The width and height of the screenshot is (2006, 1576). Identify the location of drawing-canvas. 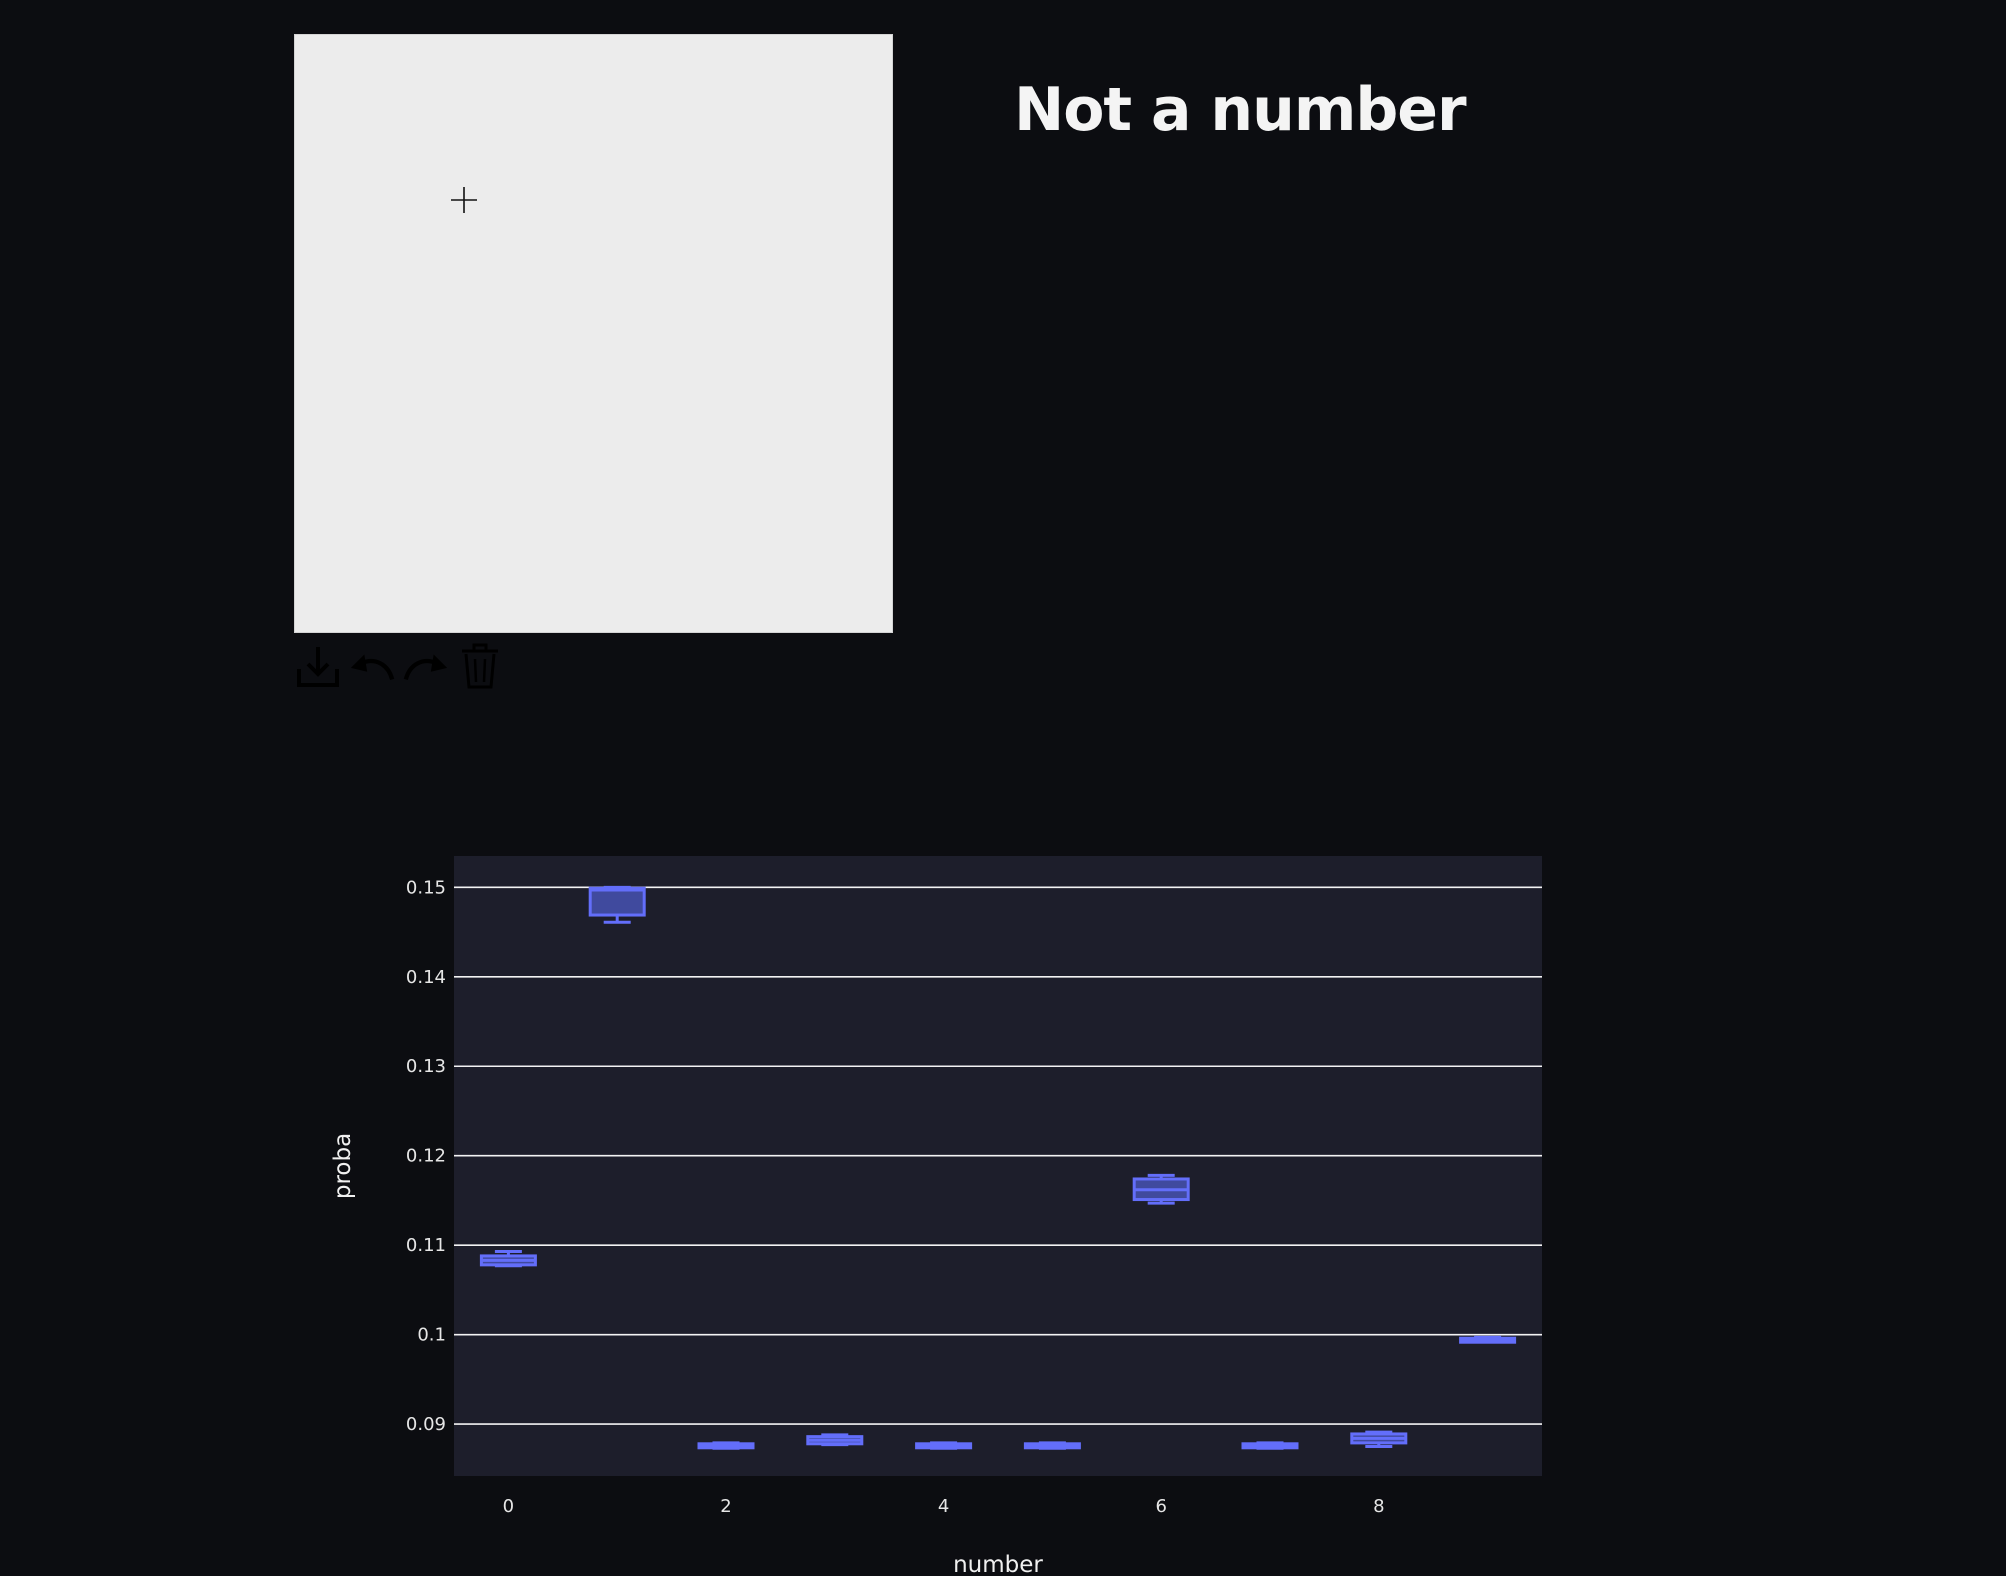
(593, 333).